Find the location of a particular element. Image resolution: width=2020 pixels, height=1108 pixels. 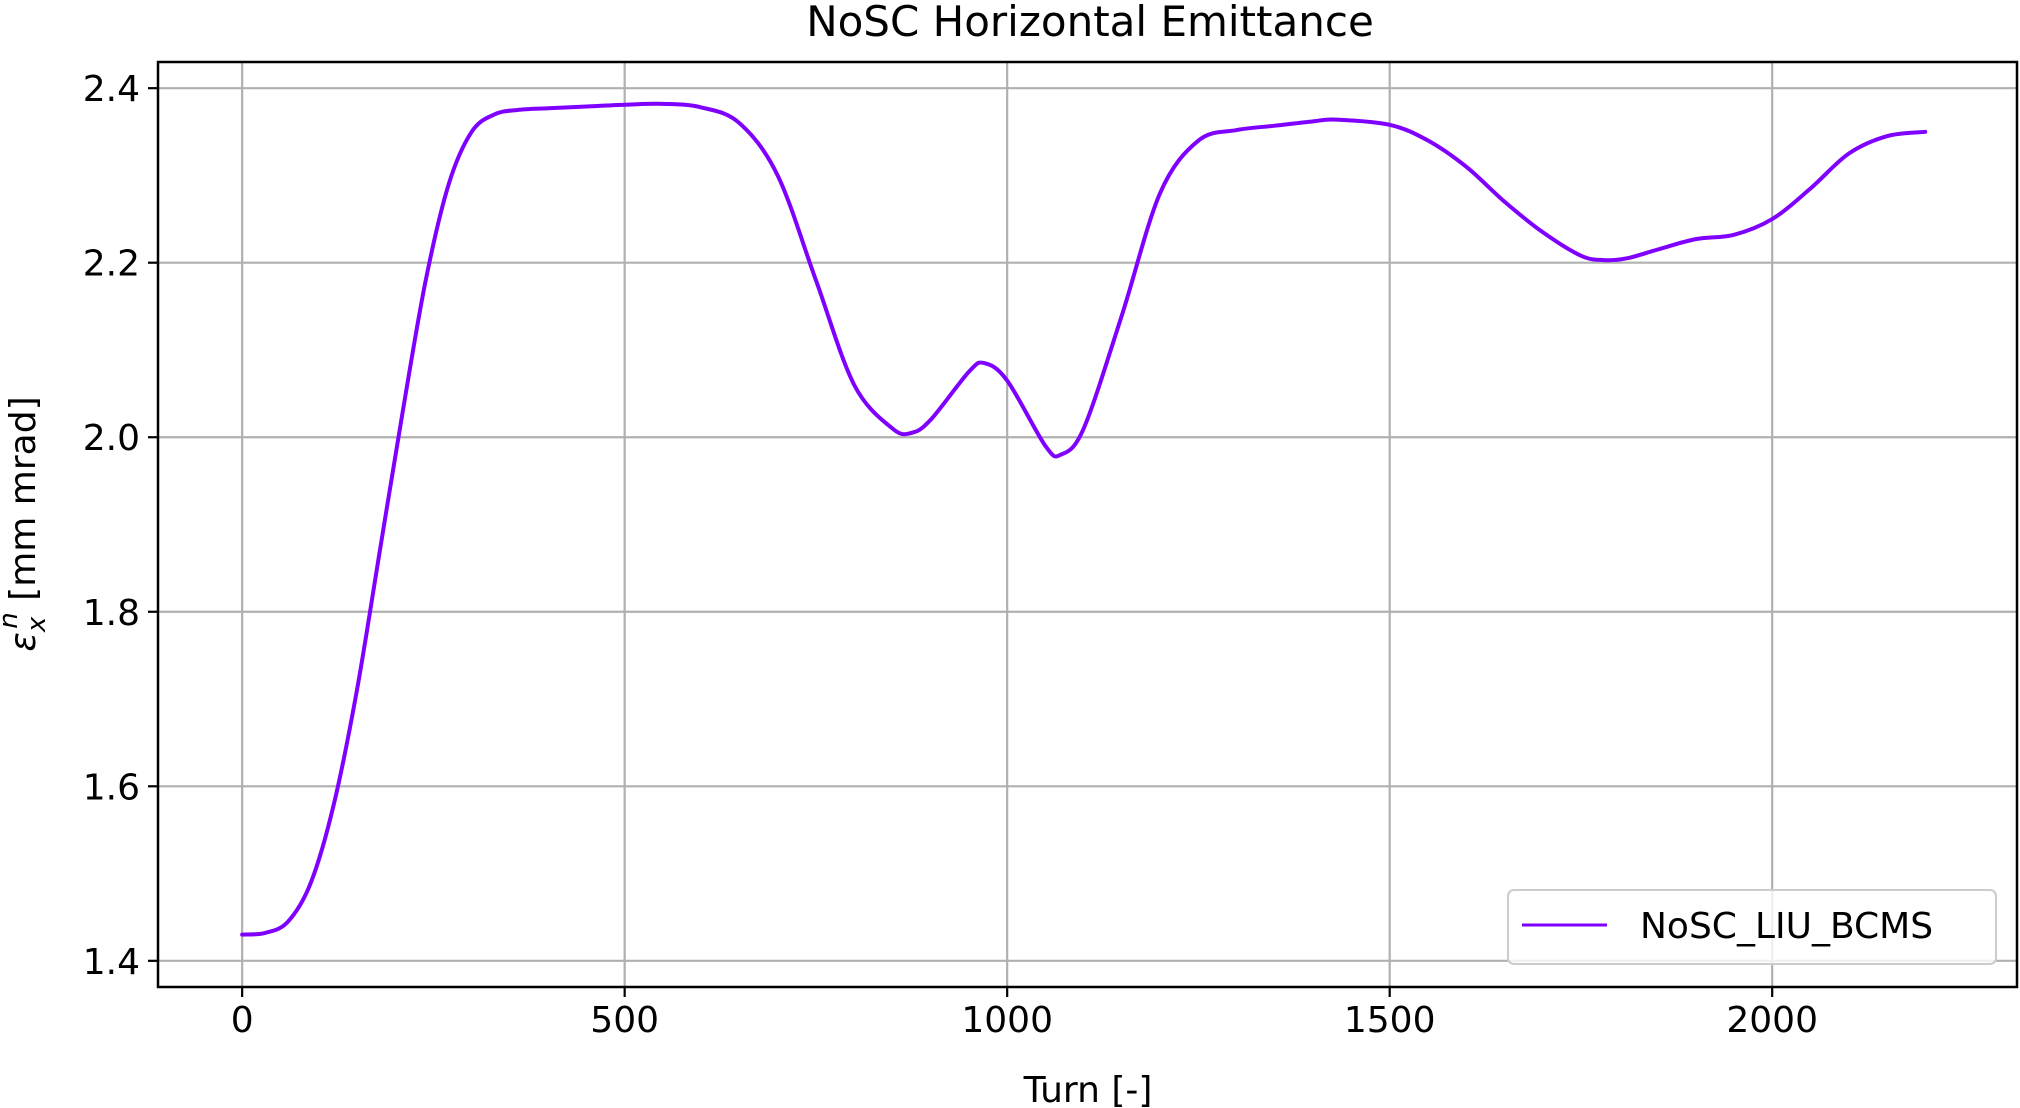

y-axis-label-symbol: ε is located at coordinates (23, 641).